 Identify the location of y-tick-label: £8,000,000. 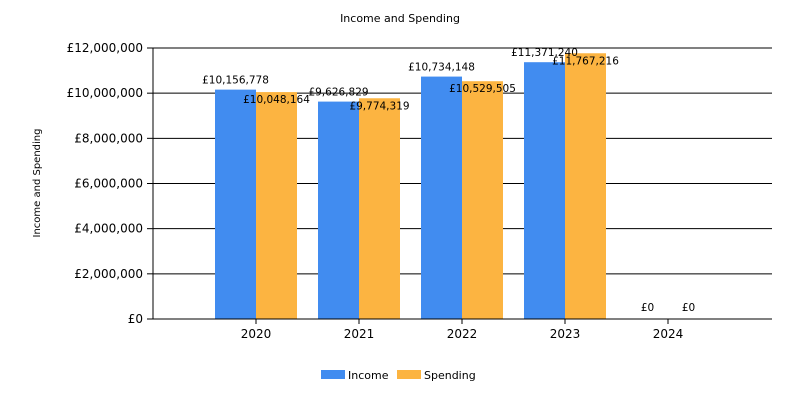
(108, 138).